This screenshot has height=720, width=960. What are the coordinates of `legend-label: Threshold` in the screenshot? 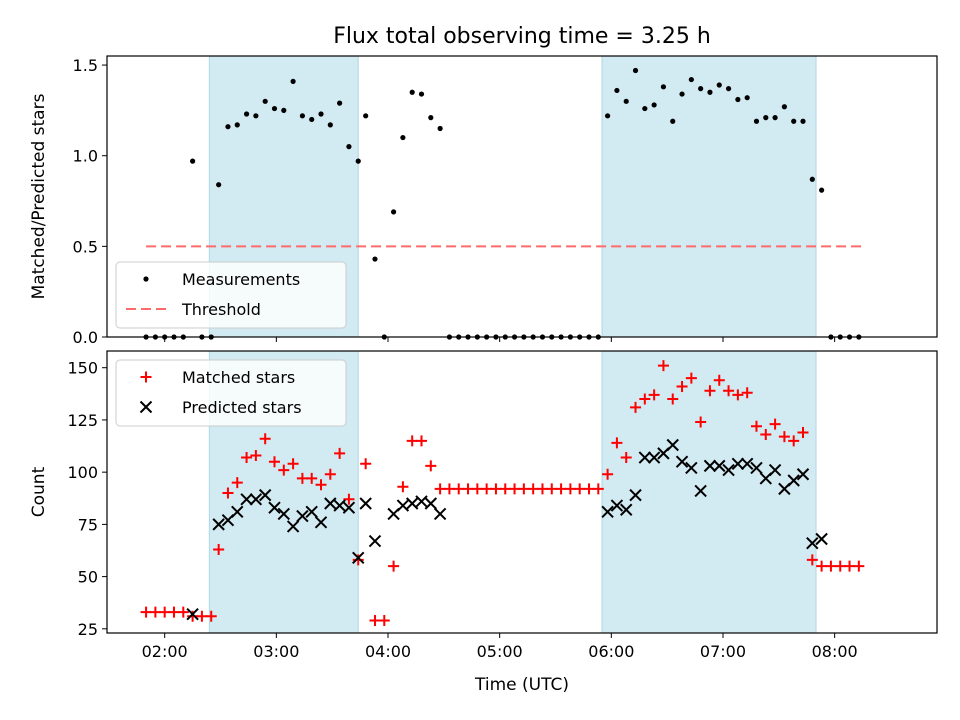 It's located at (221, 309).